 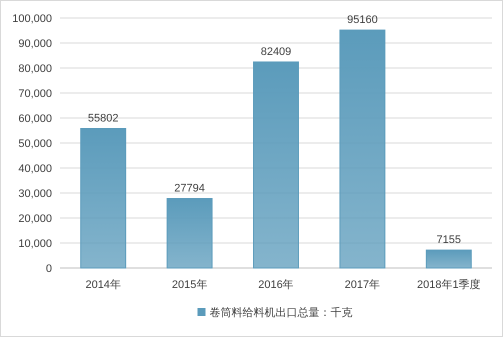 What do you see at coordinates (35, 94) in the screenshot?
I see `y-tick-label: 70,000` at bounding box center [35, 94].